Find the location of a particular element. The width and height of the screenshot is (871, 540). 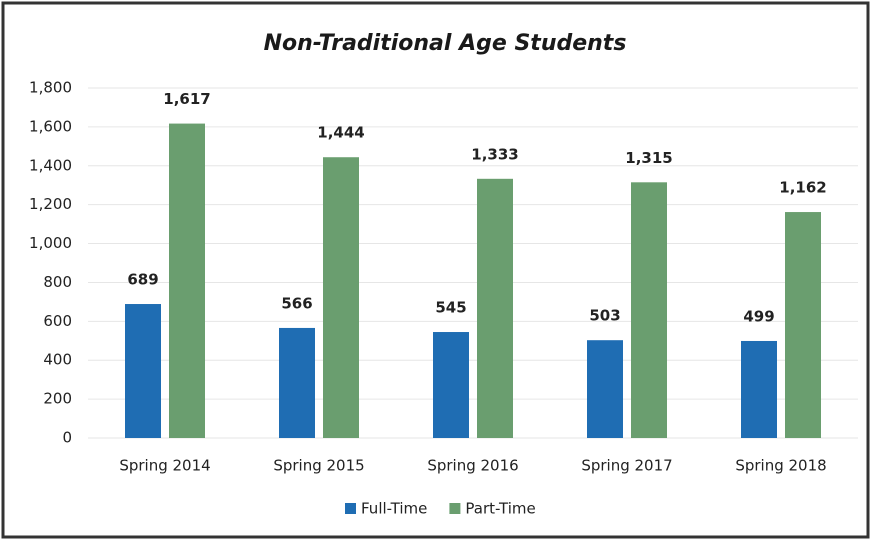

x-tick-label: Spring 2017 is located at coordinates (626, 466).